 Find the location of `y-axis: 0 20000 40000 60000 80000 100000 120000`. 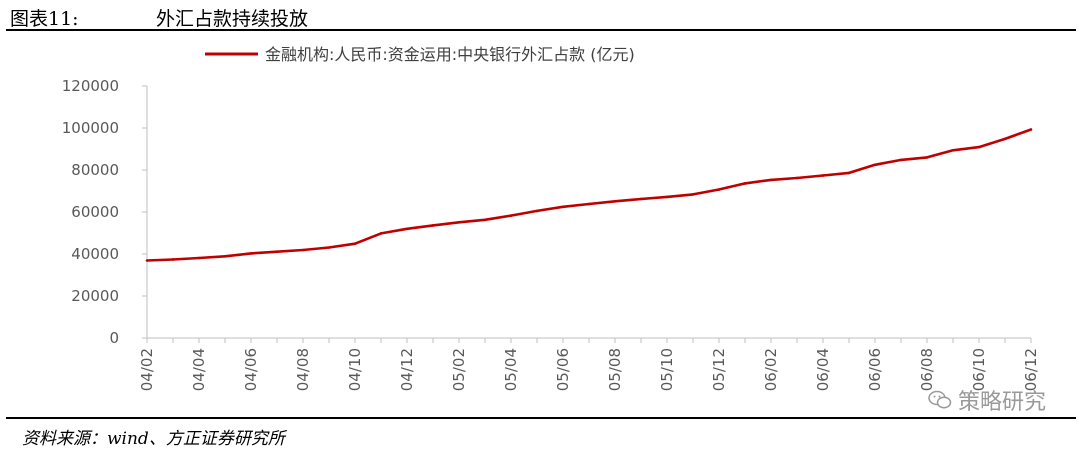

y-axis: 0 20000 40000 60000 80000 100000 120000 is located at coordinates (105, 212).